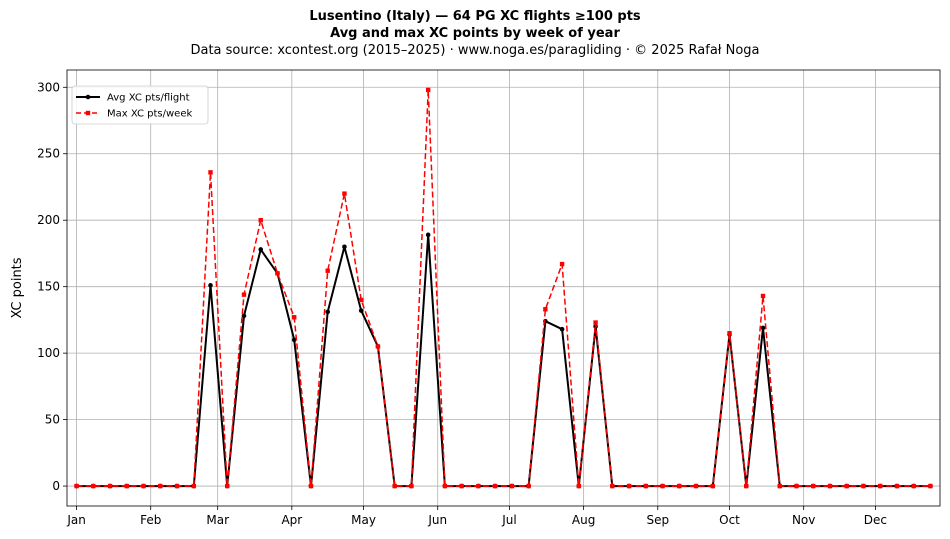 Image resolution: width=950 pixels, height=539 pixels. Describe the element at coordinates (56, 486) in the screenshot. I see `y-tick-label: 0` at that location.